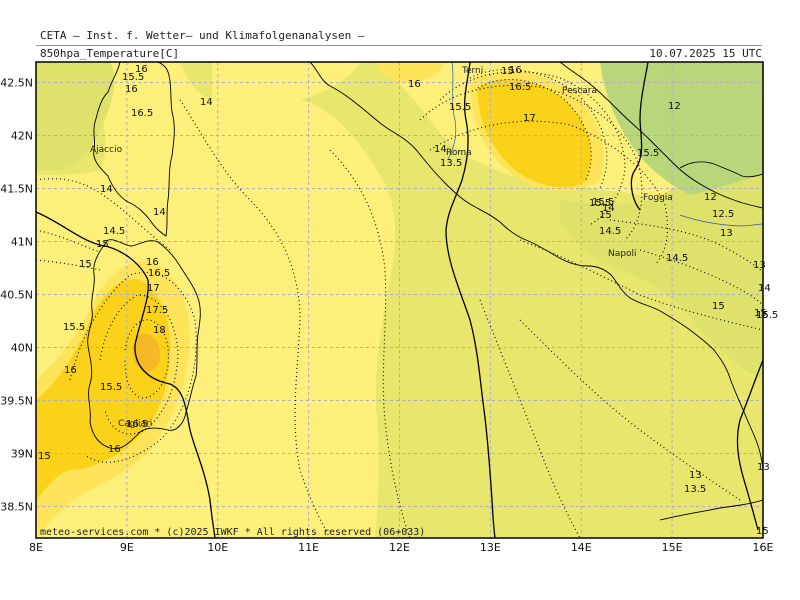 This screenshot has height=600, width=800. I want to click on lon-tick-label: 12E, so click(399, 547).